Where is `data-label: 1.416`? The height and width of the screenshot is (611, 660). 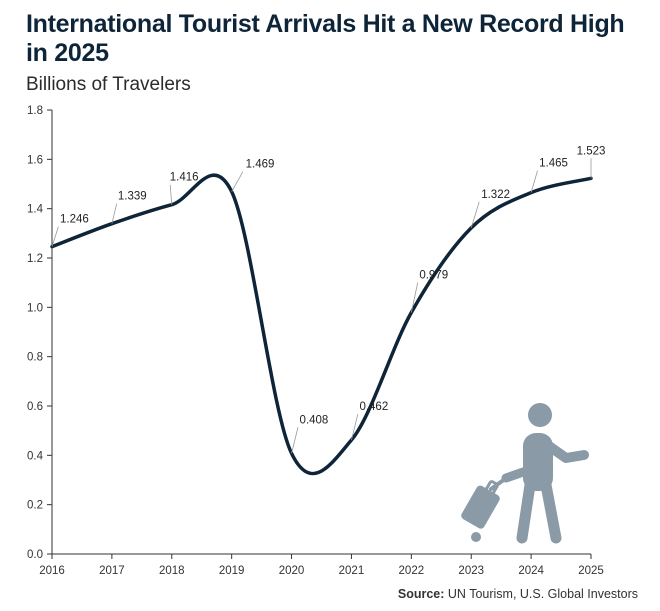
data-label: 1.416 is located at coordinates (184, 178).